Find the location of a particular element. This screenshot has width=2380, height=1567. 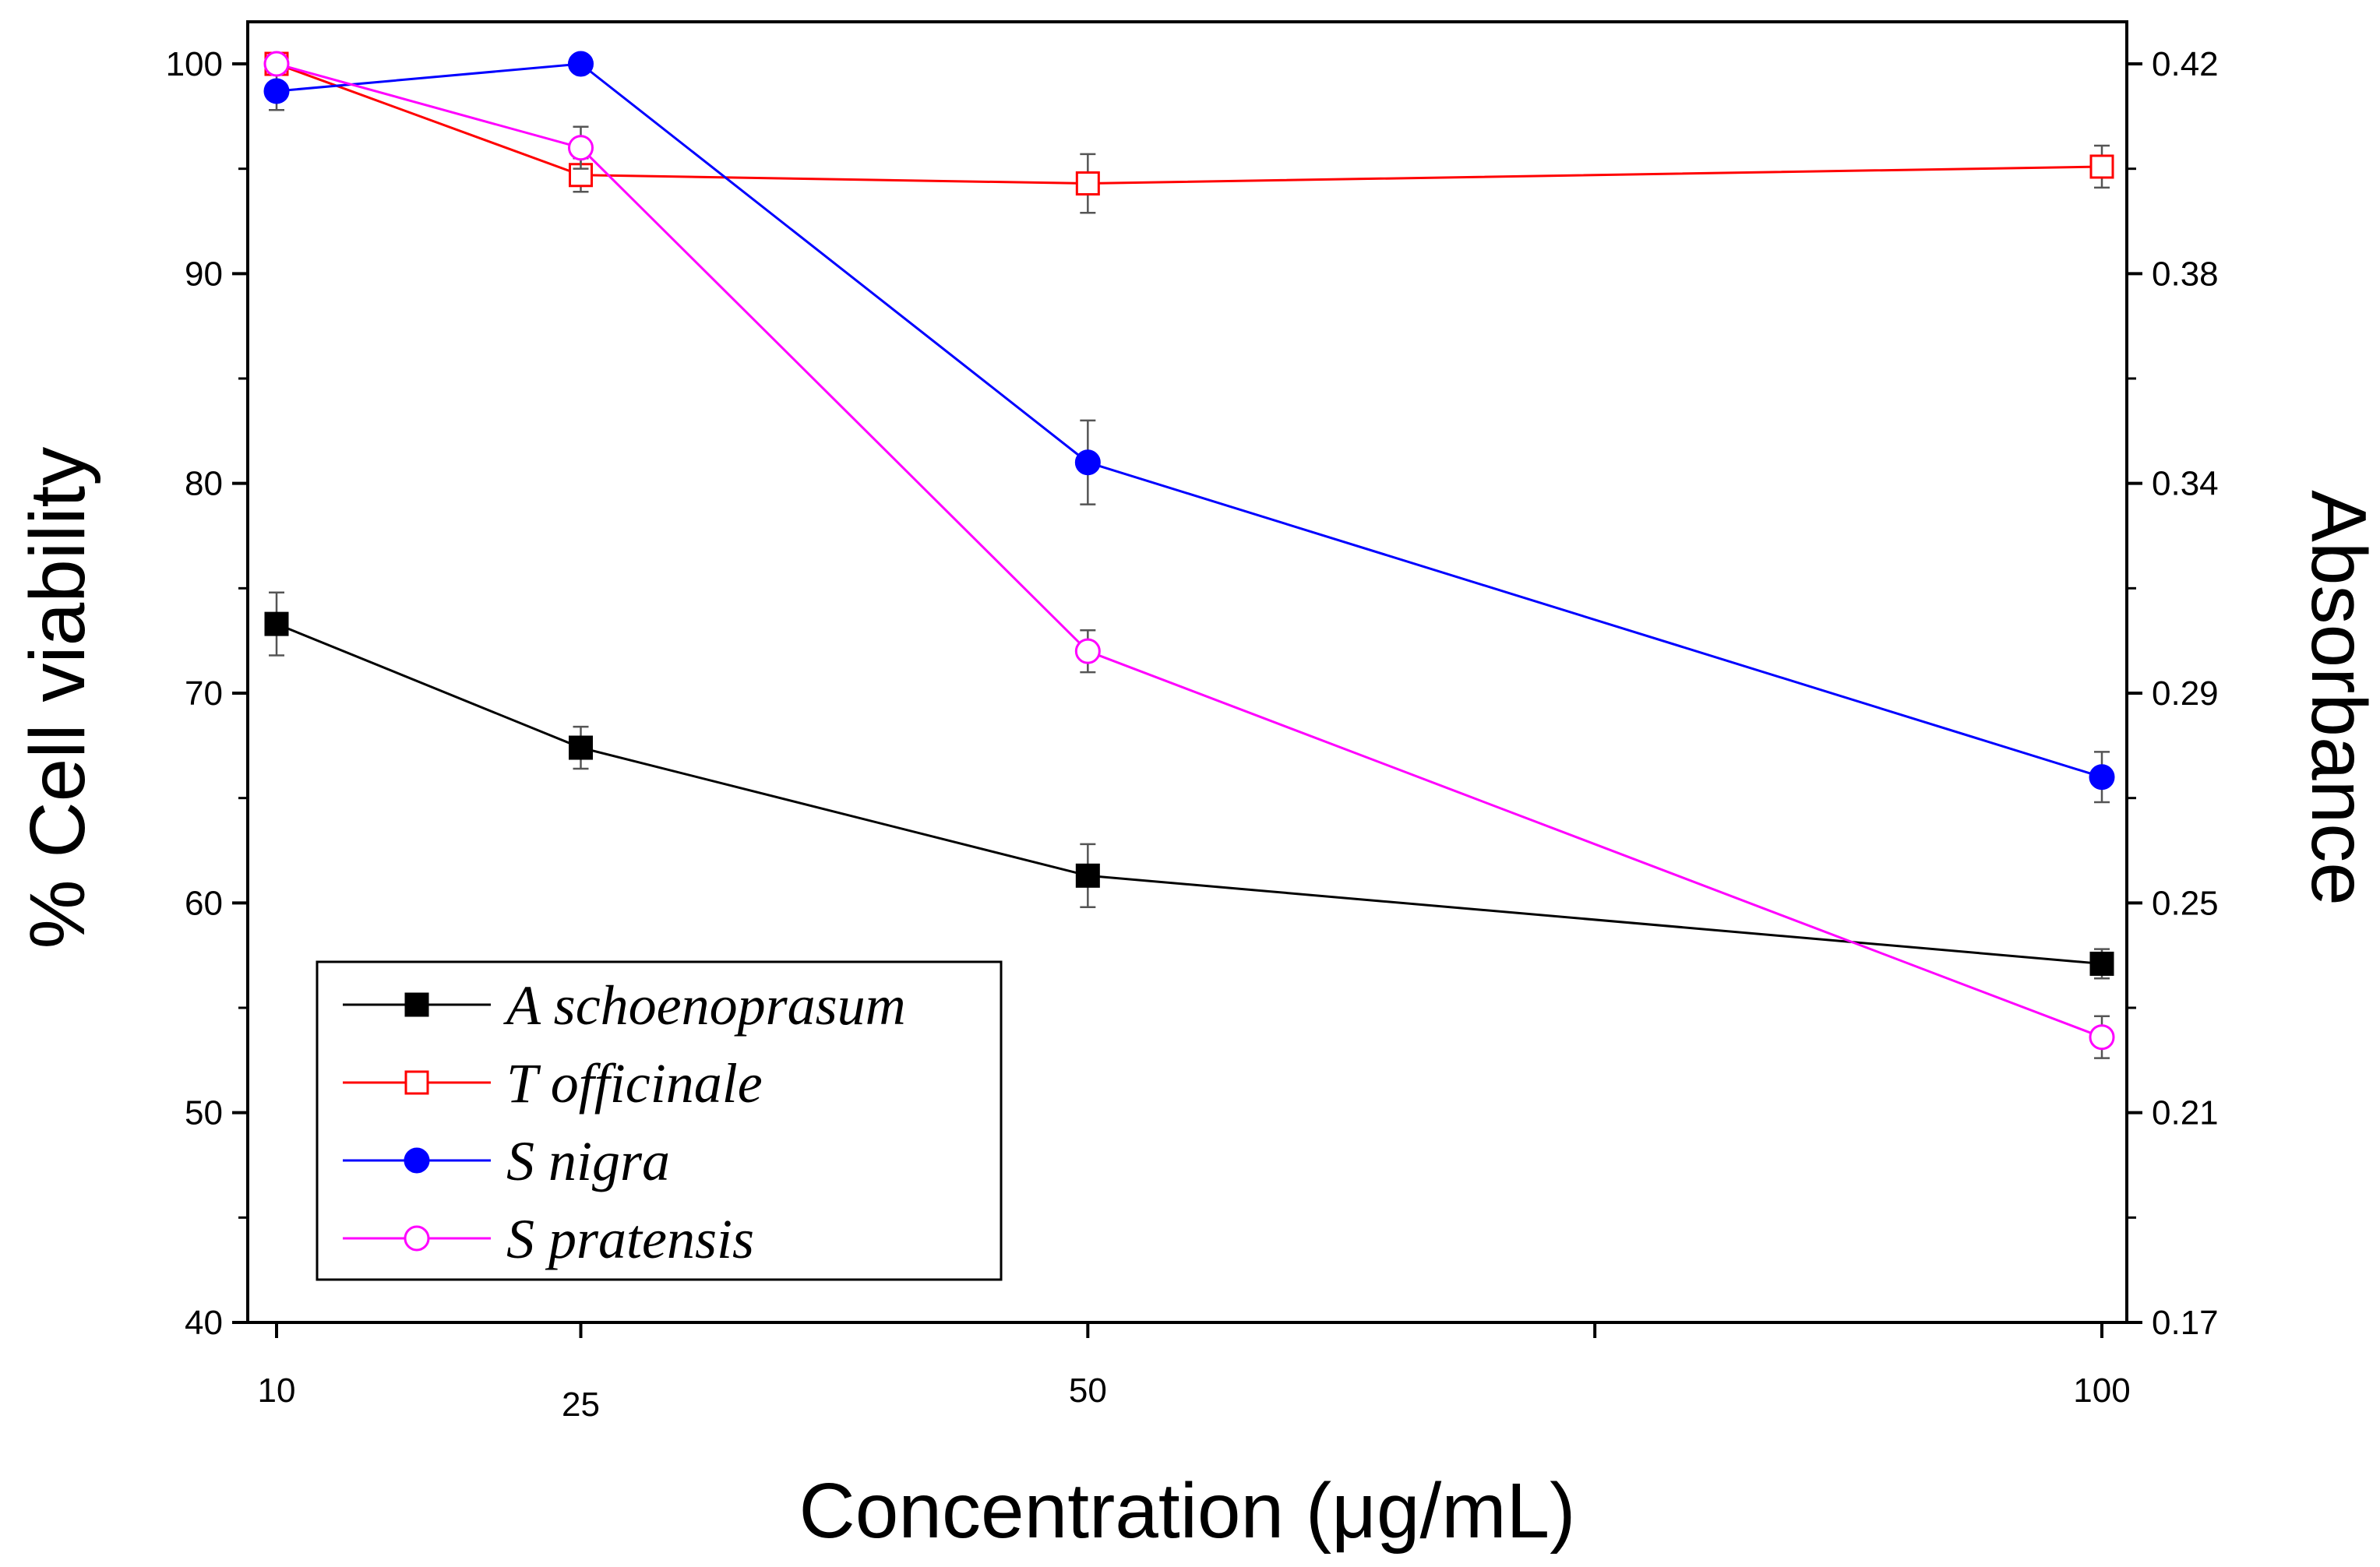

legend-item-1: T officinale is located at coordinates (553, 1083).